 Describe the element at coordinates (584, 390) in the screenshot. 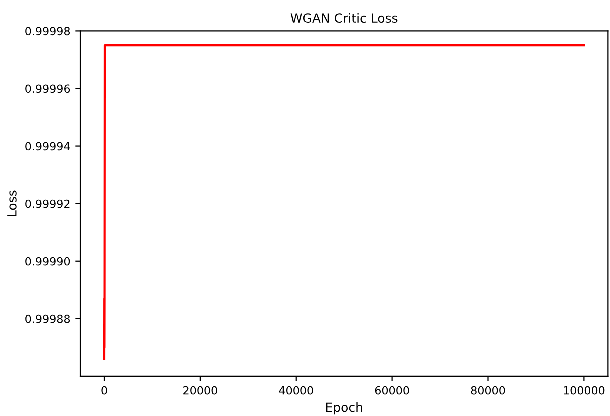

I see `x-tick-label: 100000` at that location.